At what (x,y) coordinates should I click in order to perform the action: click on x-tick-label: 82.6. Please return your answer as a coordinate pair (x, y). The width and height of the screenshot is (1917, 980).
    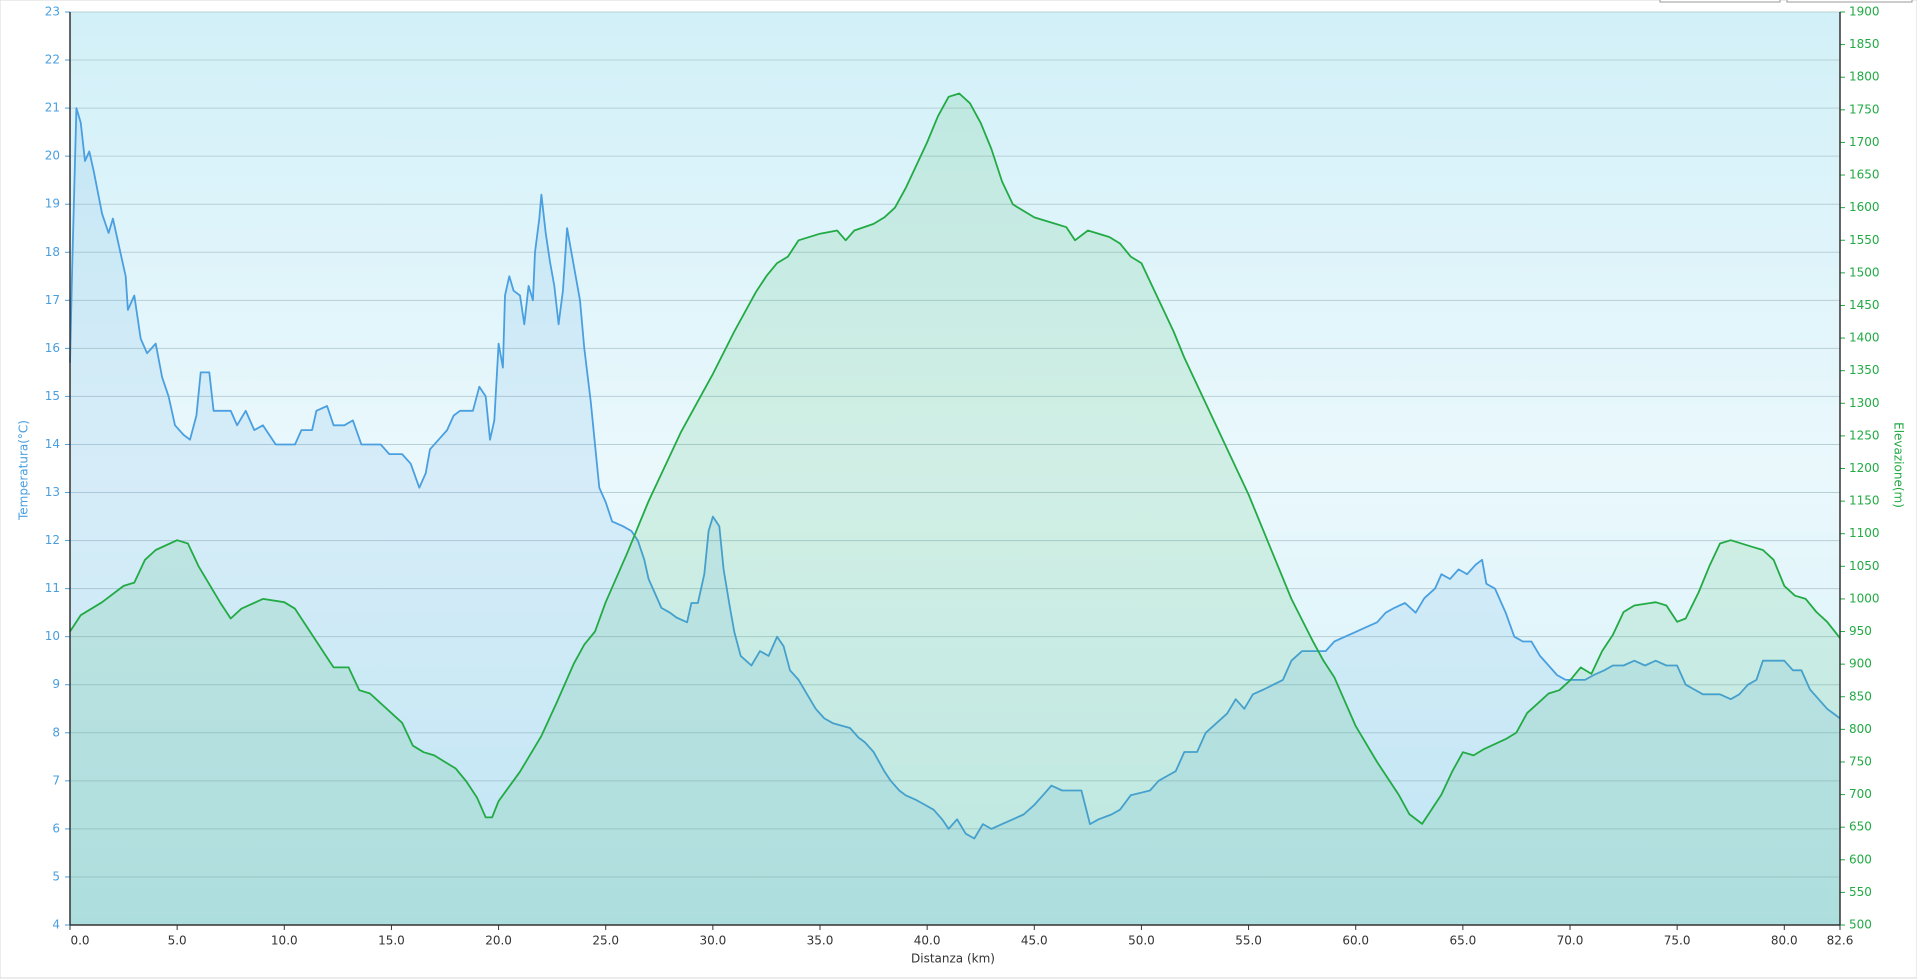
    Looking at the image, I should click on (1840, 941).